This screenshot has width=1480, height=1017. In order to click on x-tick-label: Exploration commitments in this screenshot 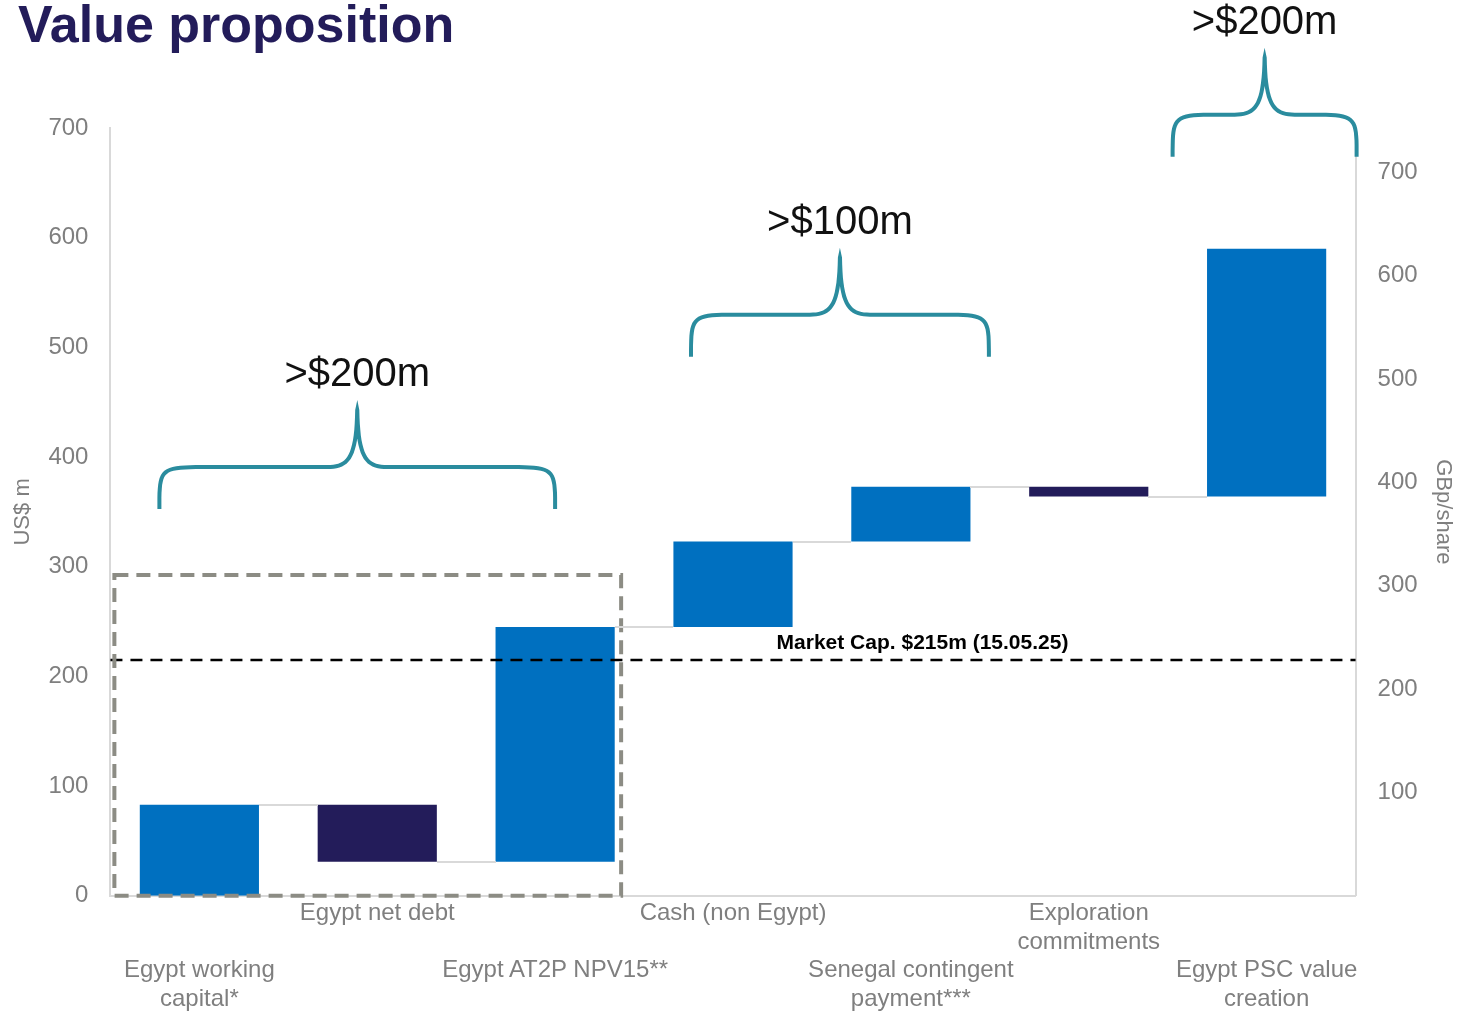, I will do `click(1089, 925)`.